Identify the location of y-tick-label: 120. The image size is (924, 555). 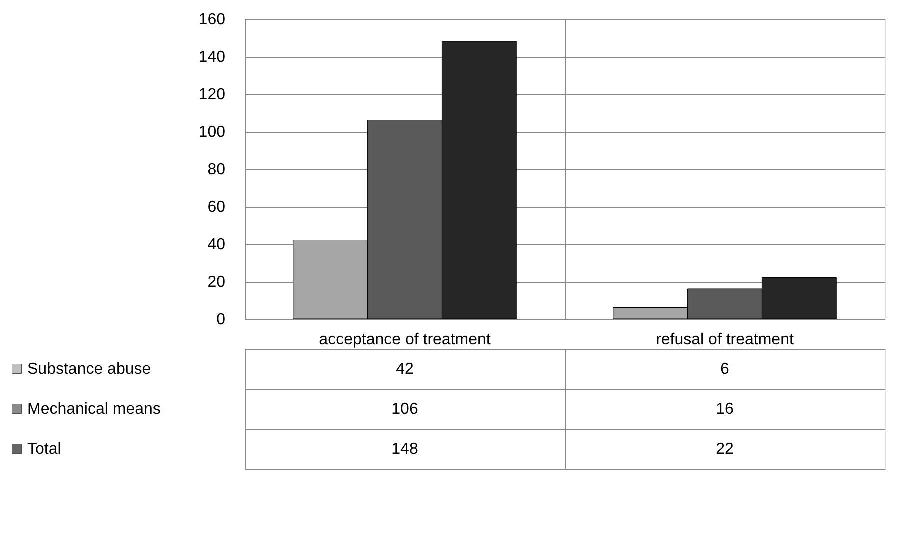
(212, 95).